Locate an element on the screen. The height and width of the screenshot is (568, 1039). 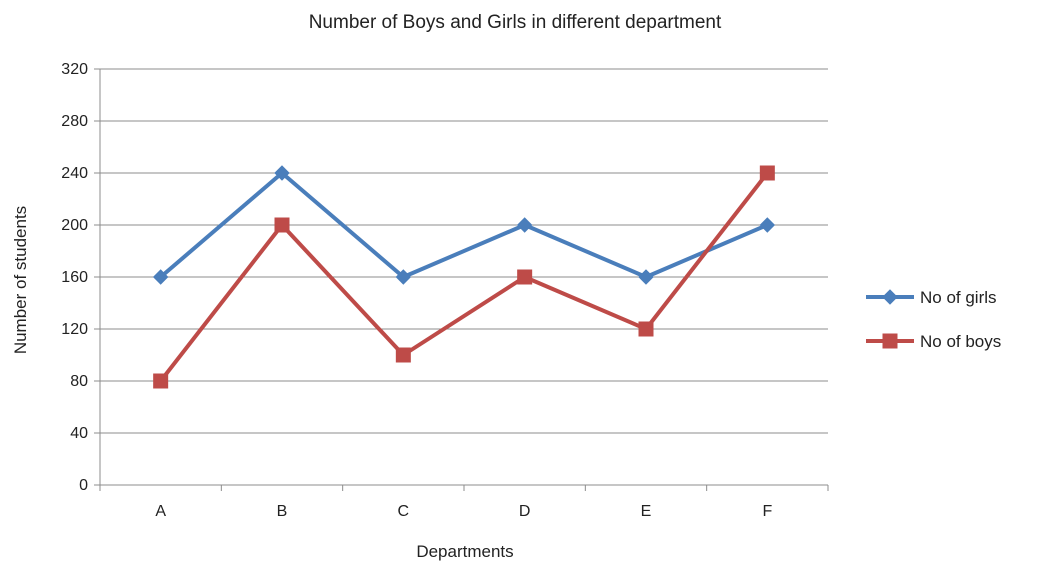
data-point-no-of-boys-C is located at coordinates (403, 355).